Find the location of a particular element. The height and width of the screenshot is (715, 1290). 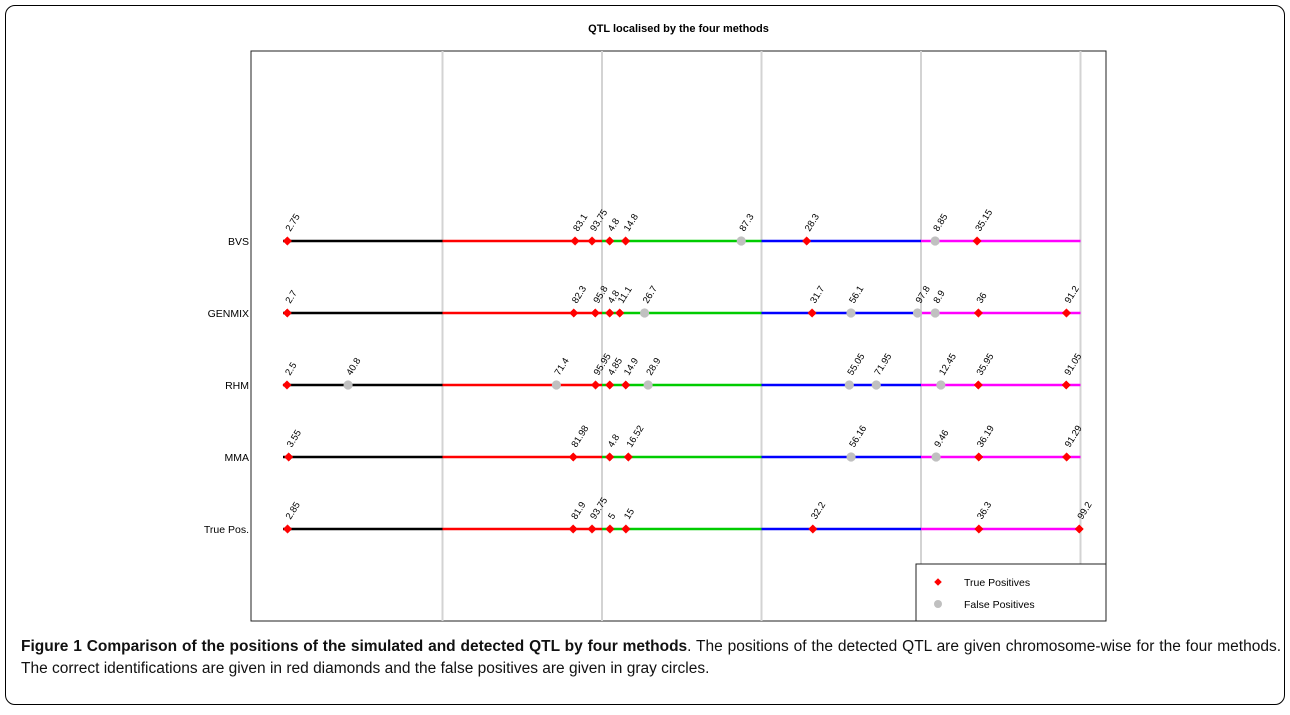

point-label: 56.1 is located at coordinates (856, 295).